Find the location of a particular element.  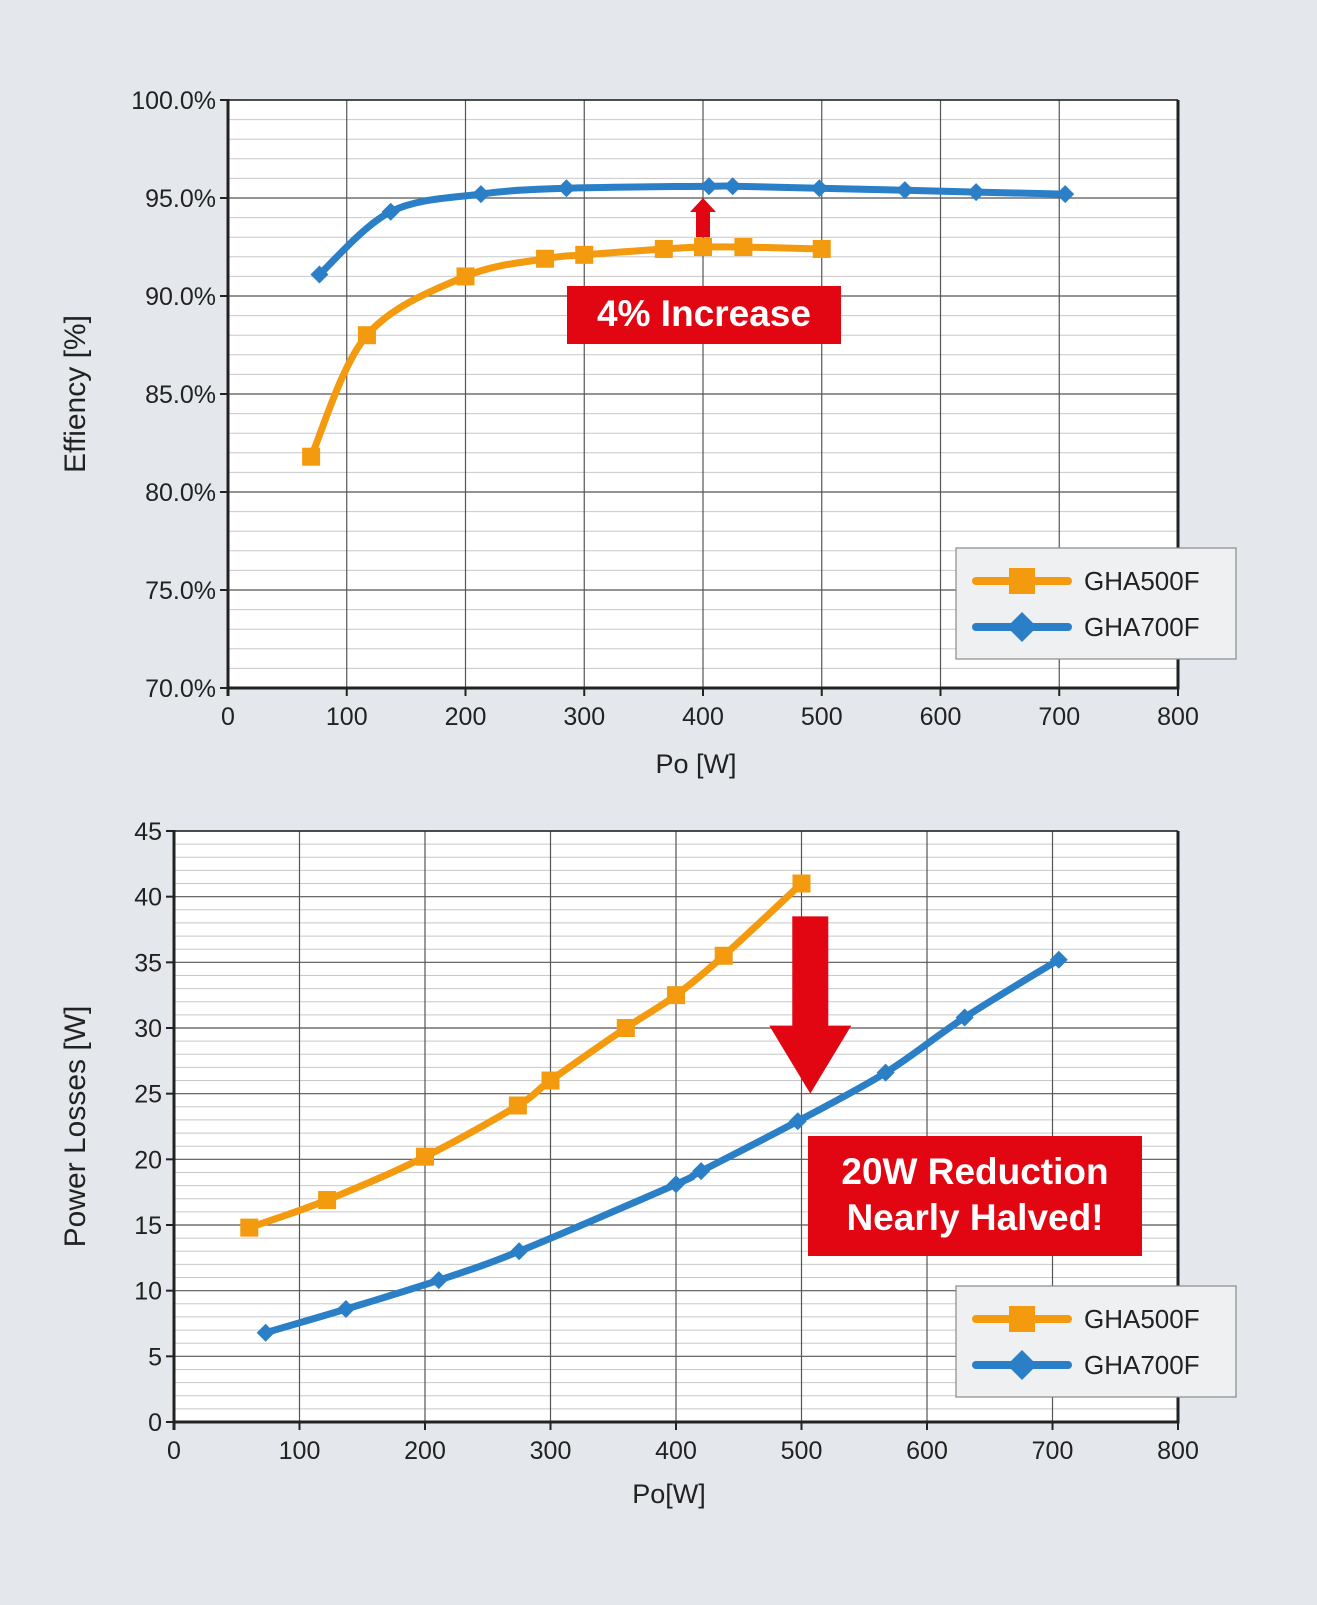

legend-box is located at coordinates (1096, 1341).